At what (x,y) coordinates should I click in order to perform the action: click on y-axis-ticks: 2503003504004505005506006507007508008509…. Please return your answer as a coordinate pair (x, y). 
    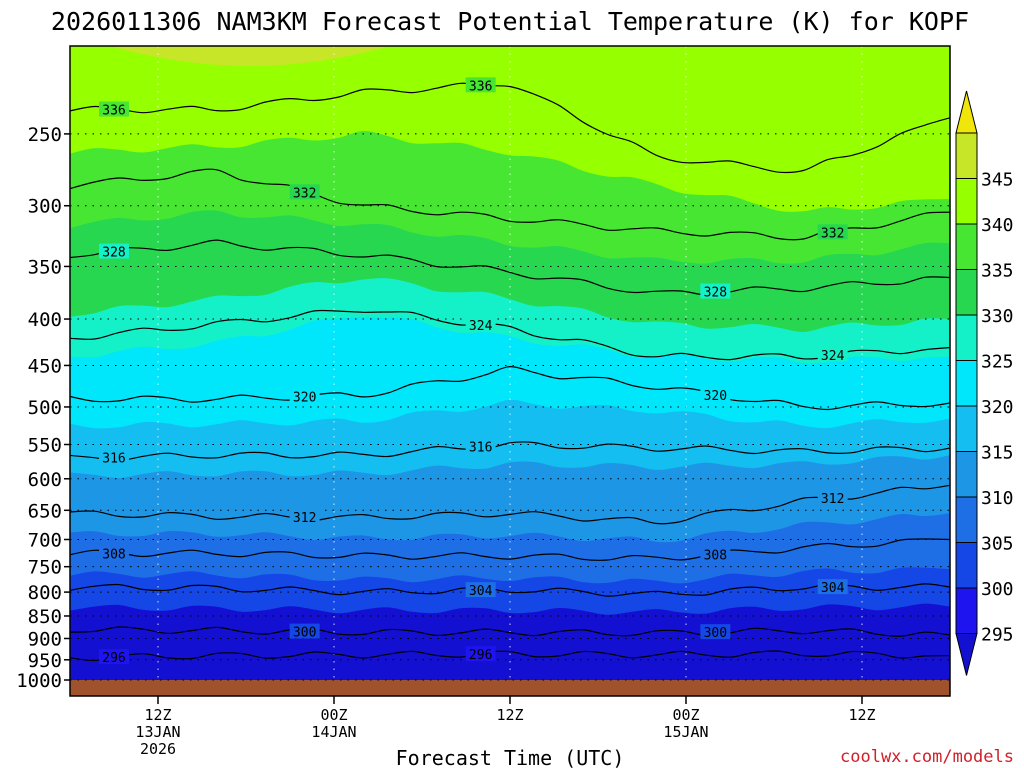
    Looking at the image, I should click on (43, 408).